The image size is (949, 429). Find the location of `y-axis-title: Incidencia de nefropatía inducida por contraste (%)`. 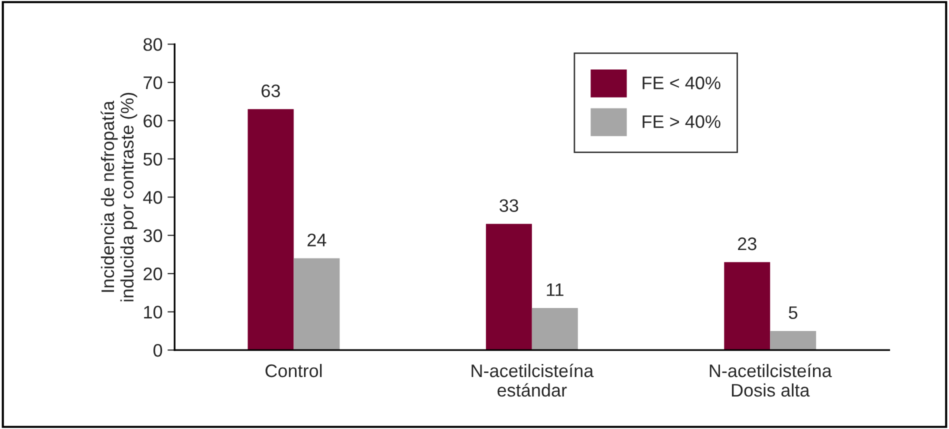

y-axis-title: Incidencia de nefropatía inducida por contraste (%) is located at coordinates (119, 197).